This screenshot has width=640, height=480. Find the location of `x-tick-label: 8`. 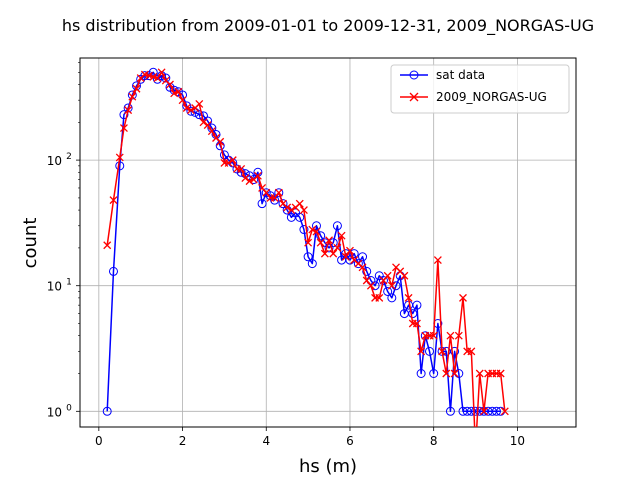

x-tick-label: 8 is located at coordinates (434, 441).